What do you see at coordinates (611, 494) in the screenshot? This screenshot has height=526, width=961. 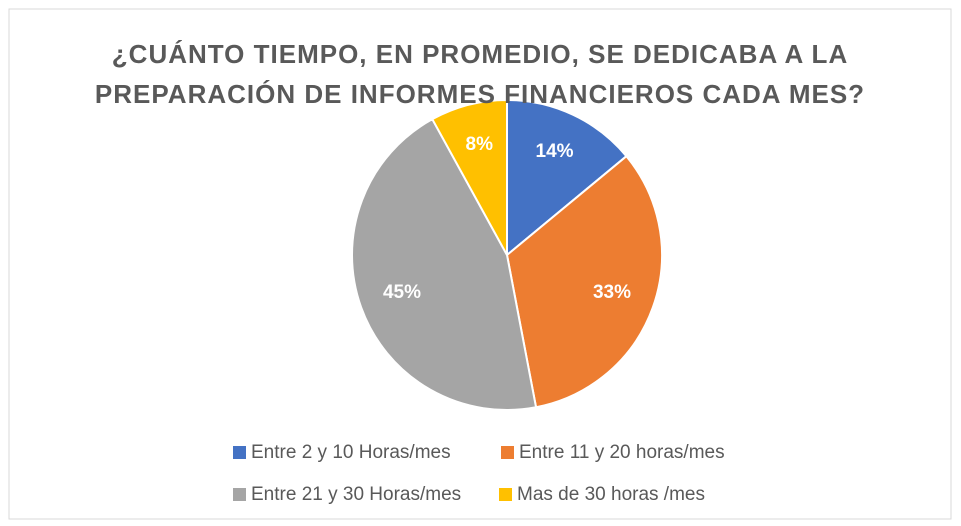 I see `legend-label: Mas de 30 horas /mes` at bounding box center [611, 494].